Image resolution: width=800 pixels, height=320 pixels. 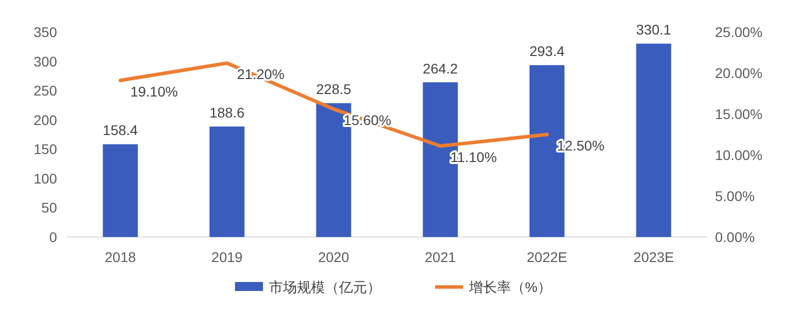 What do you see at coordinates (120, 130) in the screenshot?
I see `data-label: 158.4` at bounding box center [120, 130].